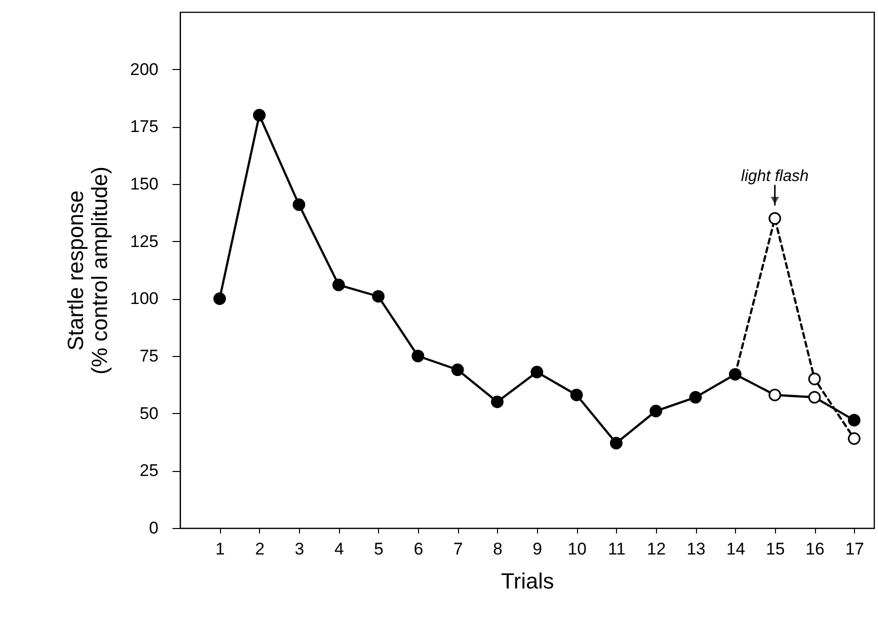 Image resolution: width=878 pixels, height=625 pixels. I want to click on x-tick-label: 12, so click(656, 549).